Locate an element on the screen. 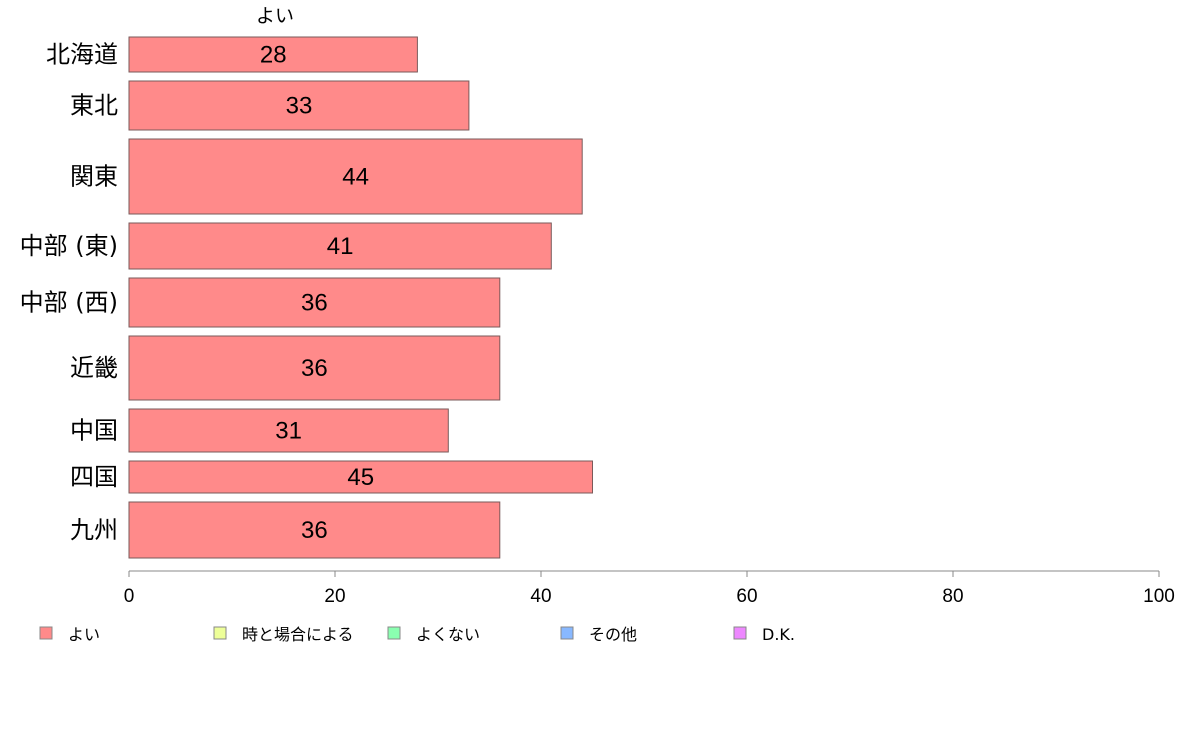 This screenshot has height=736, width=1188. category-label: 九州 is located at coordinates (94, 530).